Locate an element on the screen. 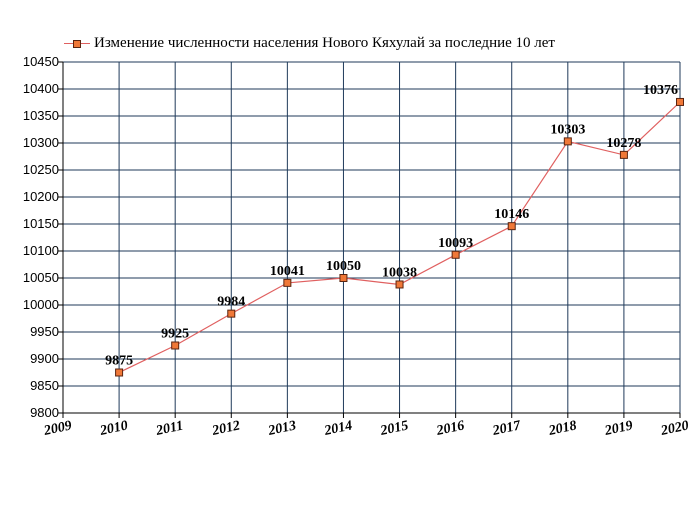 This screenshot has width=700, height=515. y-tick-label: 10150 is located at coordinates (41, 223).